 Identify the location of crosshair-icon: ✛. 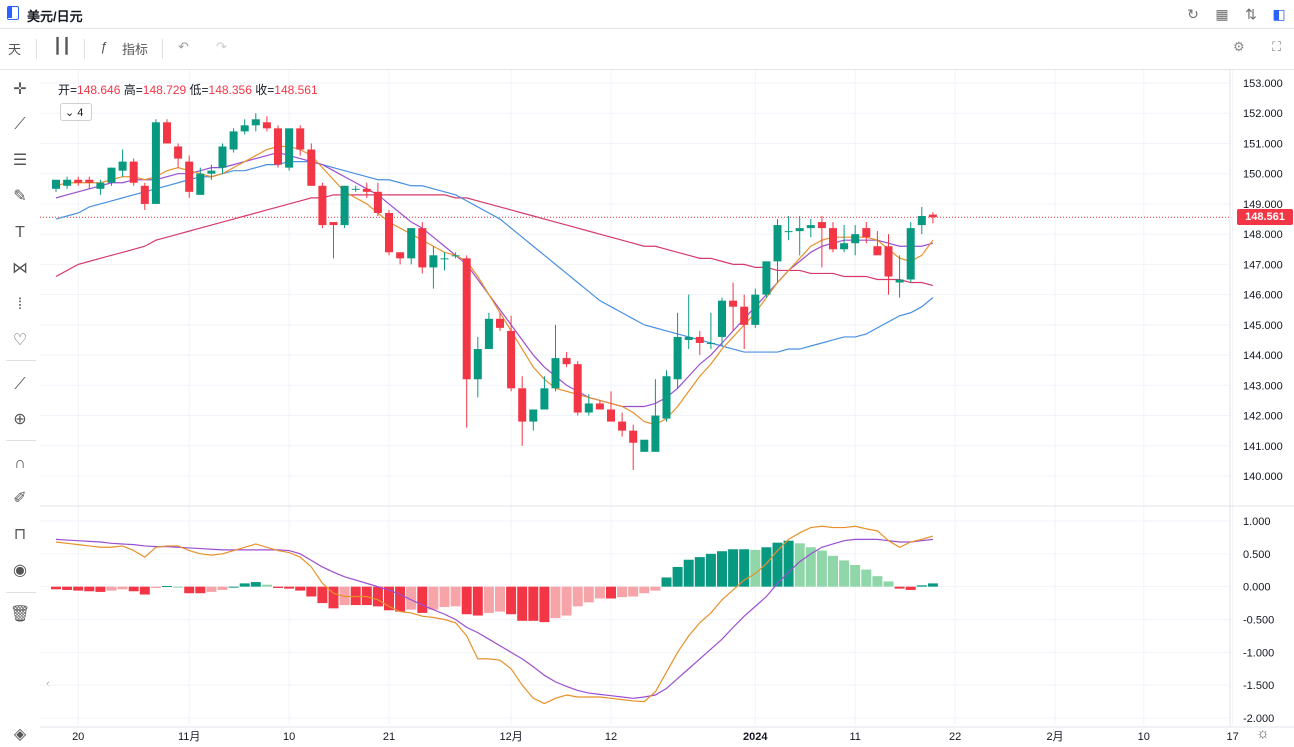
(20, 89).